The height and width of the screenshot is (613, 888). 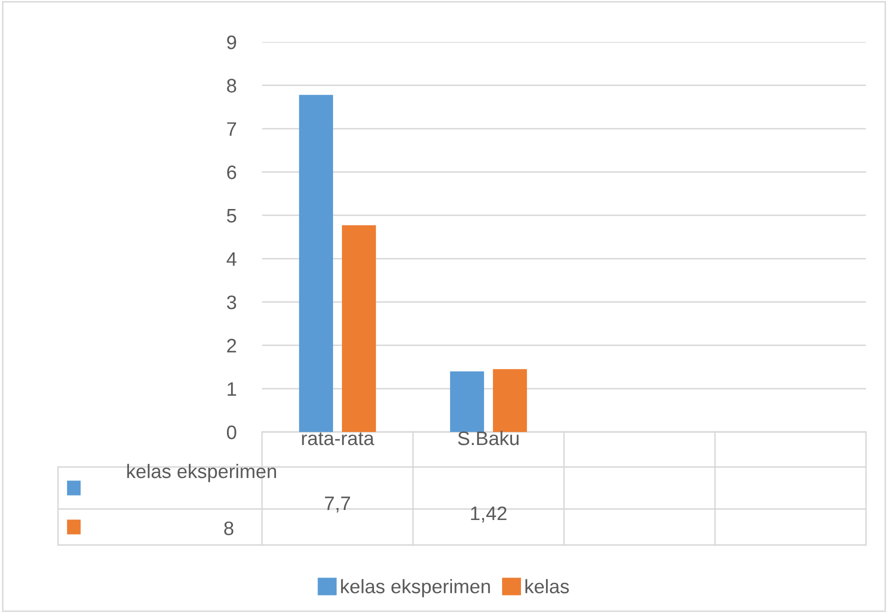 I want to click on y-tick-label: 2, so click(x=231, y=345).